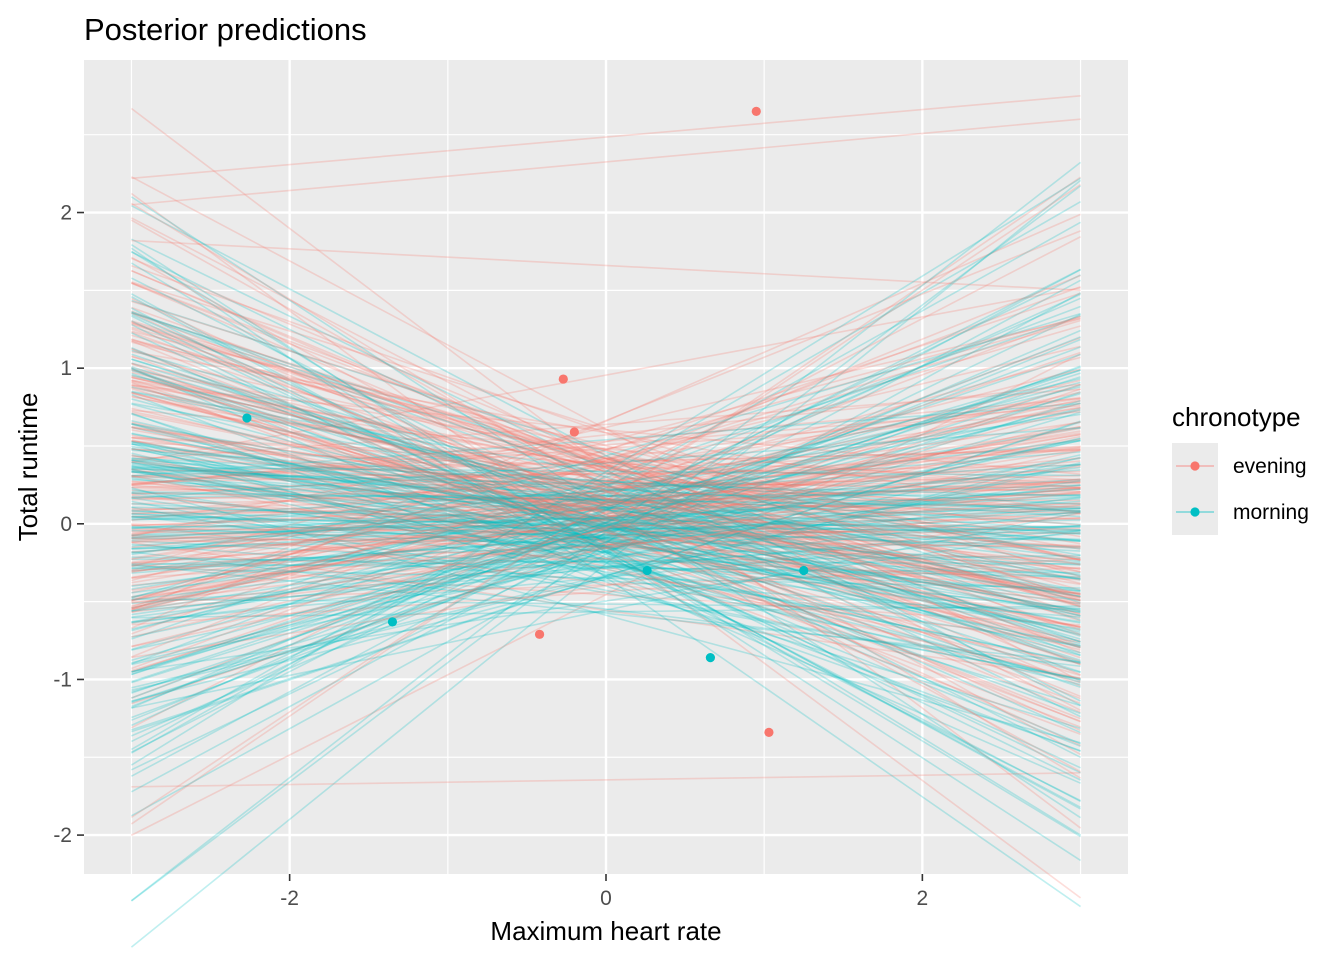 Image resolution: width=1344 pixels, height=960 pixels. What do you see at coordinates (1271, 512) in the screenshot?
I see `legend-label-morning: morning` at bounding box center [1271, 512].